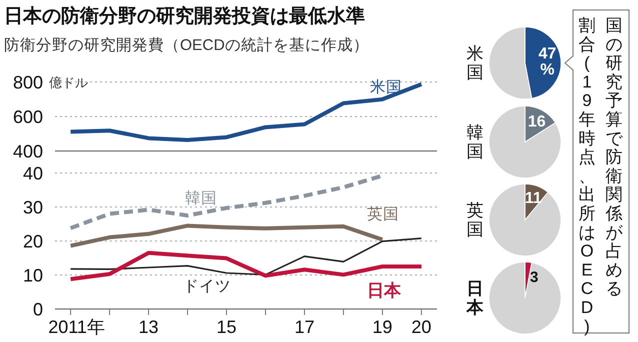 This screenshot has height=342, width=638. I want to click on y-tick-label: 30, so click(32, 208).